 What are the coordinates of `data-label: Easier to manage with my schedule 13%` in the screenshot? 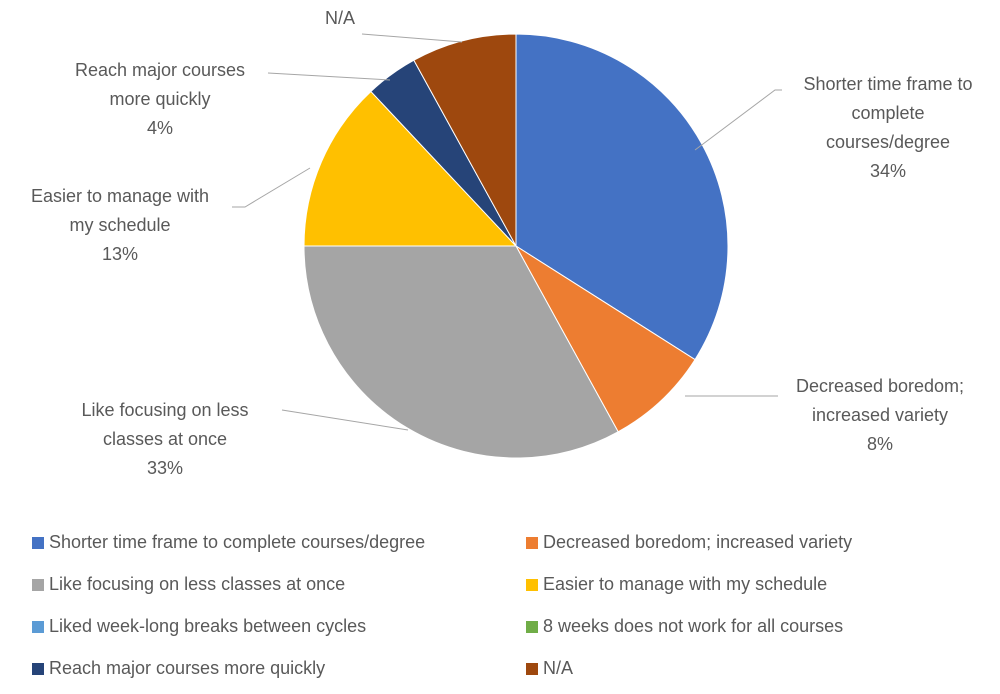 It's located at (120, 225).